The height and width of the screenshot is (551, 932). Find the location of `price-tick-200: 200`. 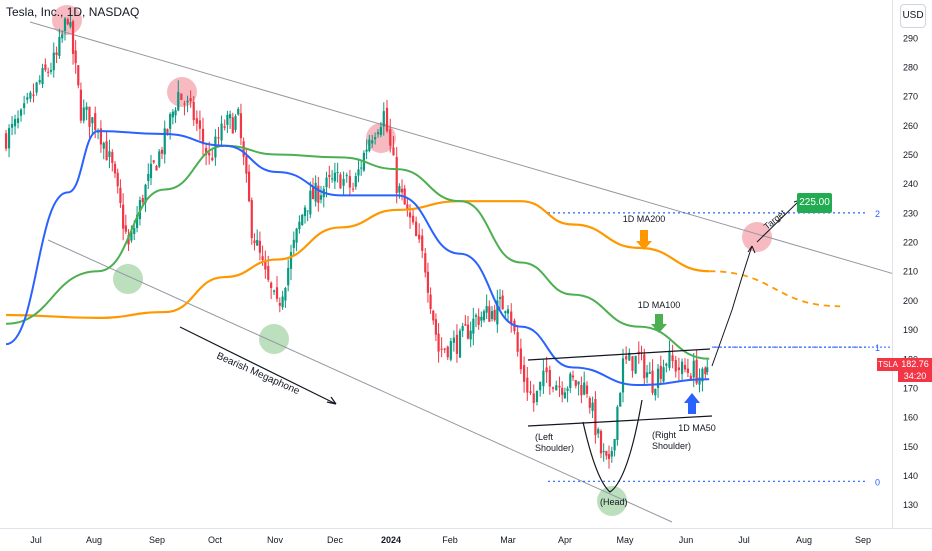

price-tick-200: 200 is located at coordinates (910, 301).